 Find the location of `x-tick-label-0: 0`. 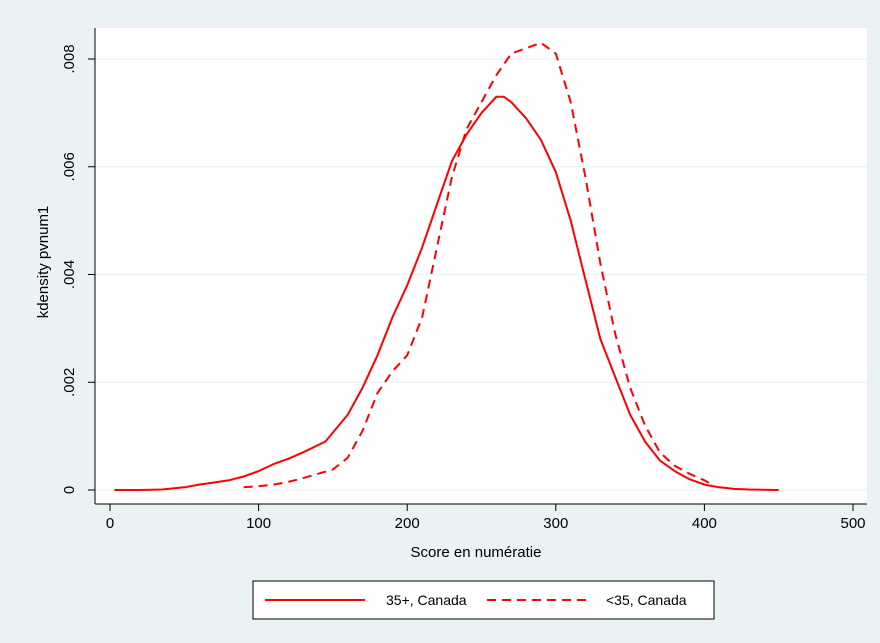

x-tick-label-0: 0 is located at coordinates (110, 523).